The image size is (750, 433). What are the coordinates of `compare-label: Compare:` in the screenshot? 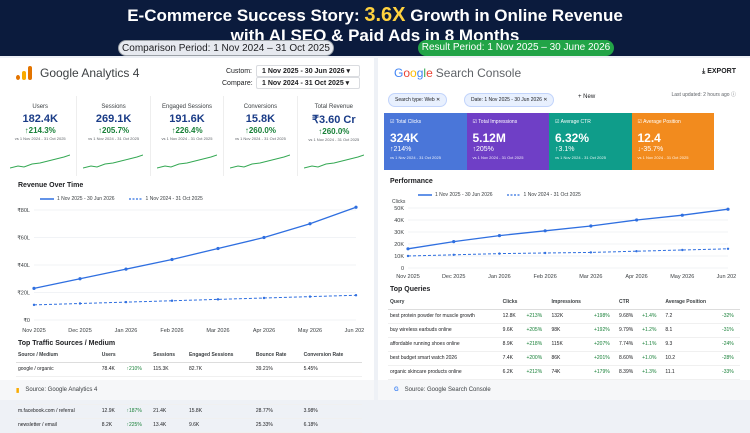 It's located at (237, 83).